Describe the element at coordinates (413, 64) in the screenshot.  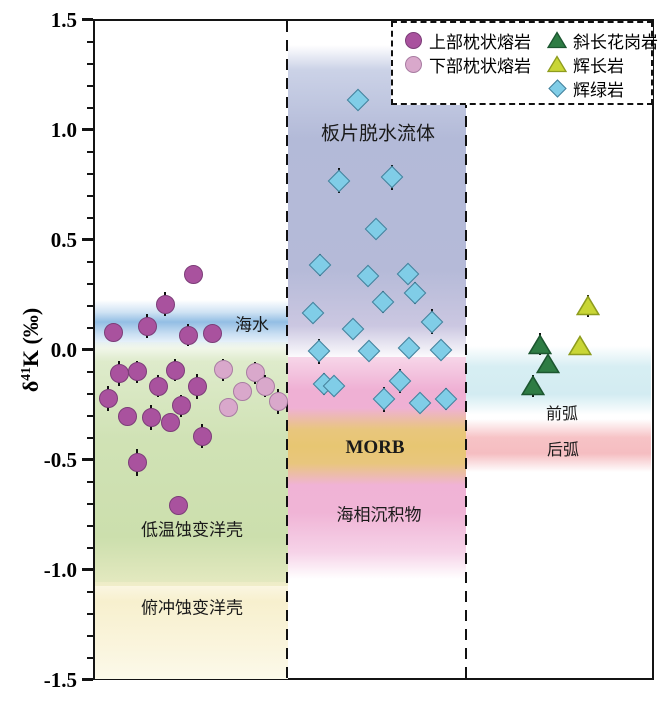
I see `lower-pillow-lava-circle-icon` at that location.